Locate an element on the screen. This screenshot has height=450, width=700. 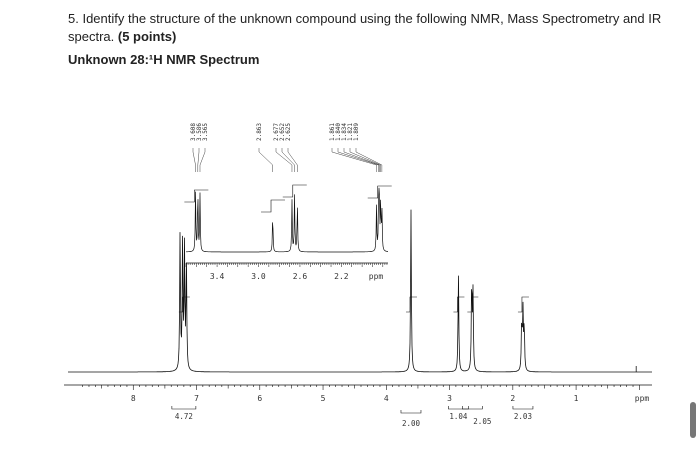
peak-label: 3.608 is located at coordinates (193, 132).